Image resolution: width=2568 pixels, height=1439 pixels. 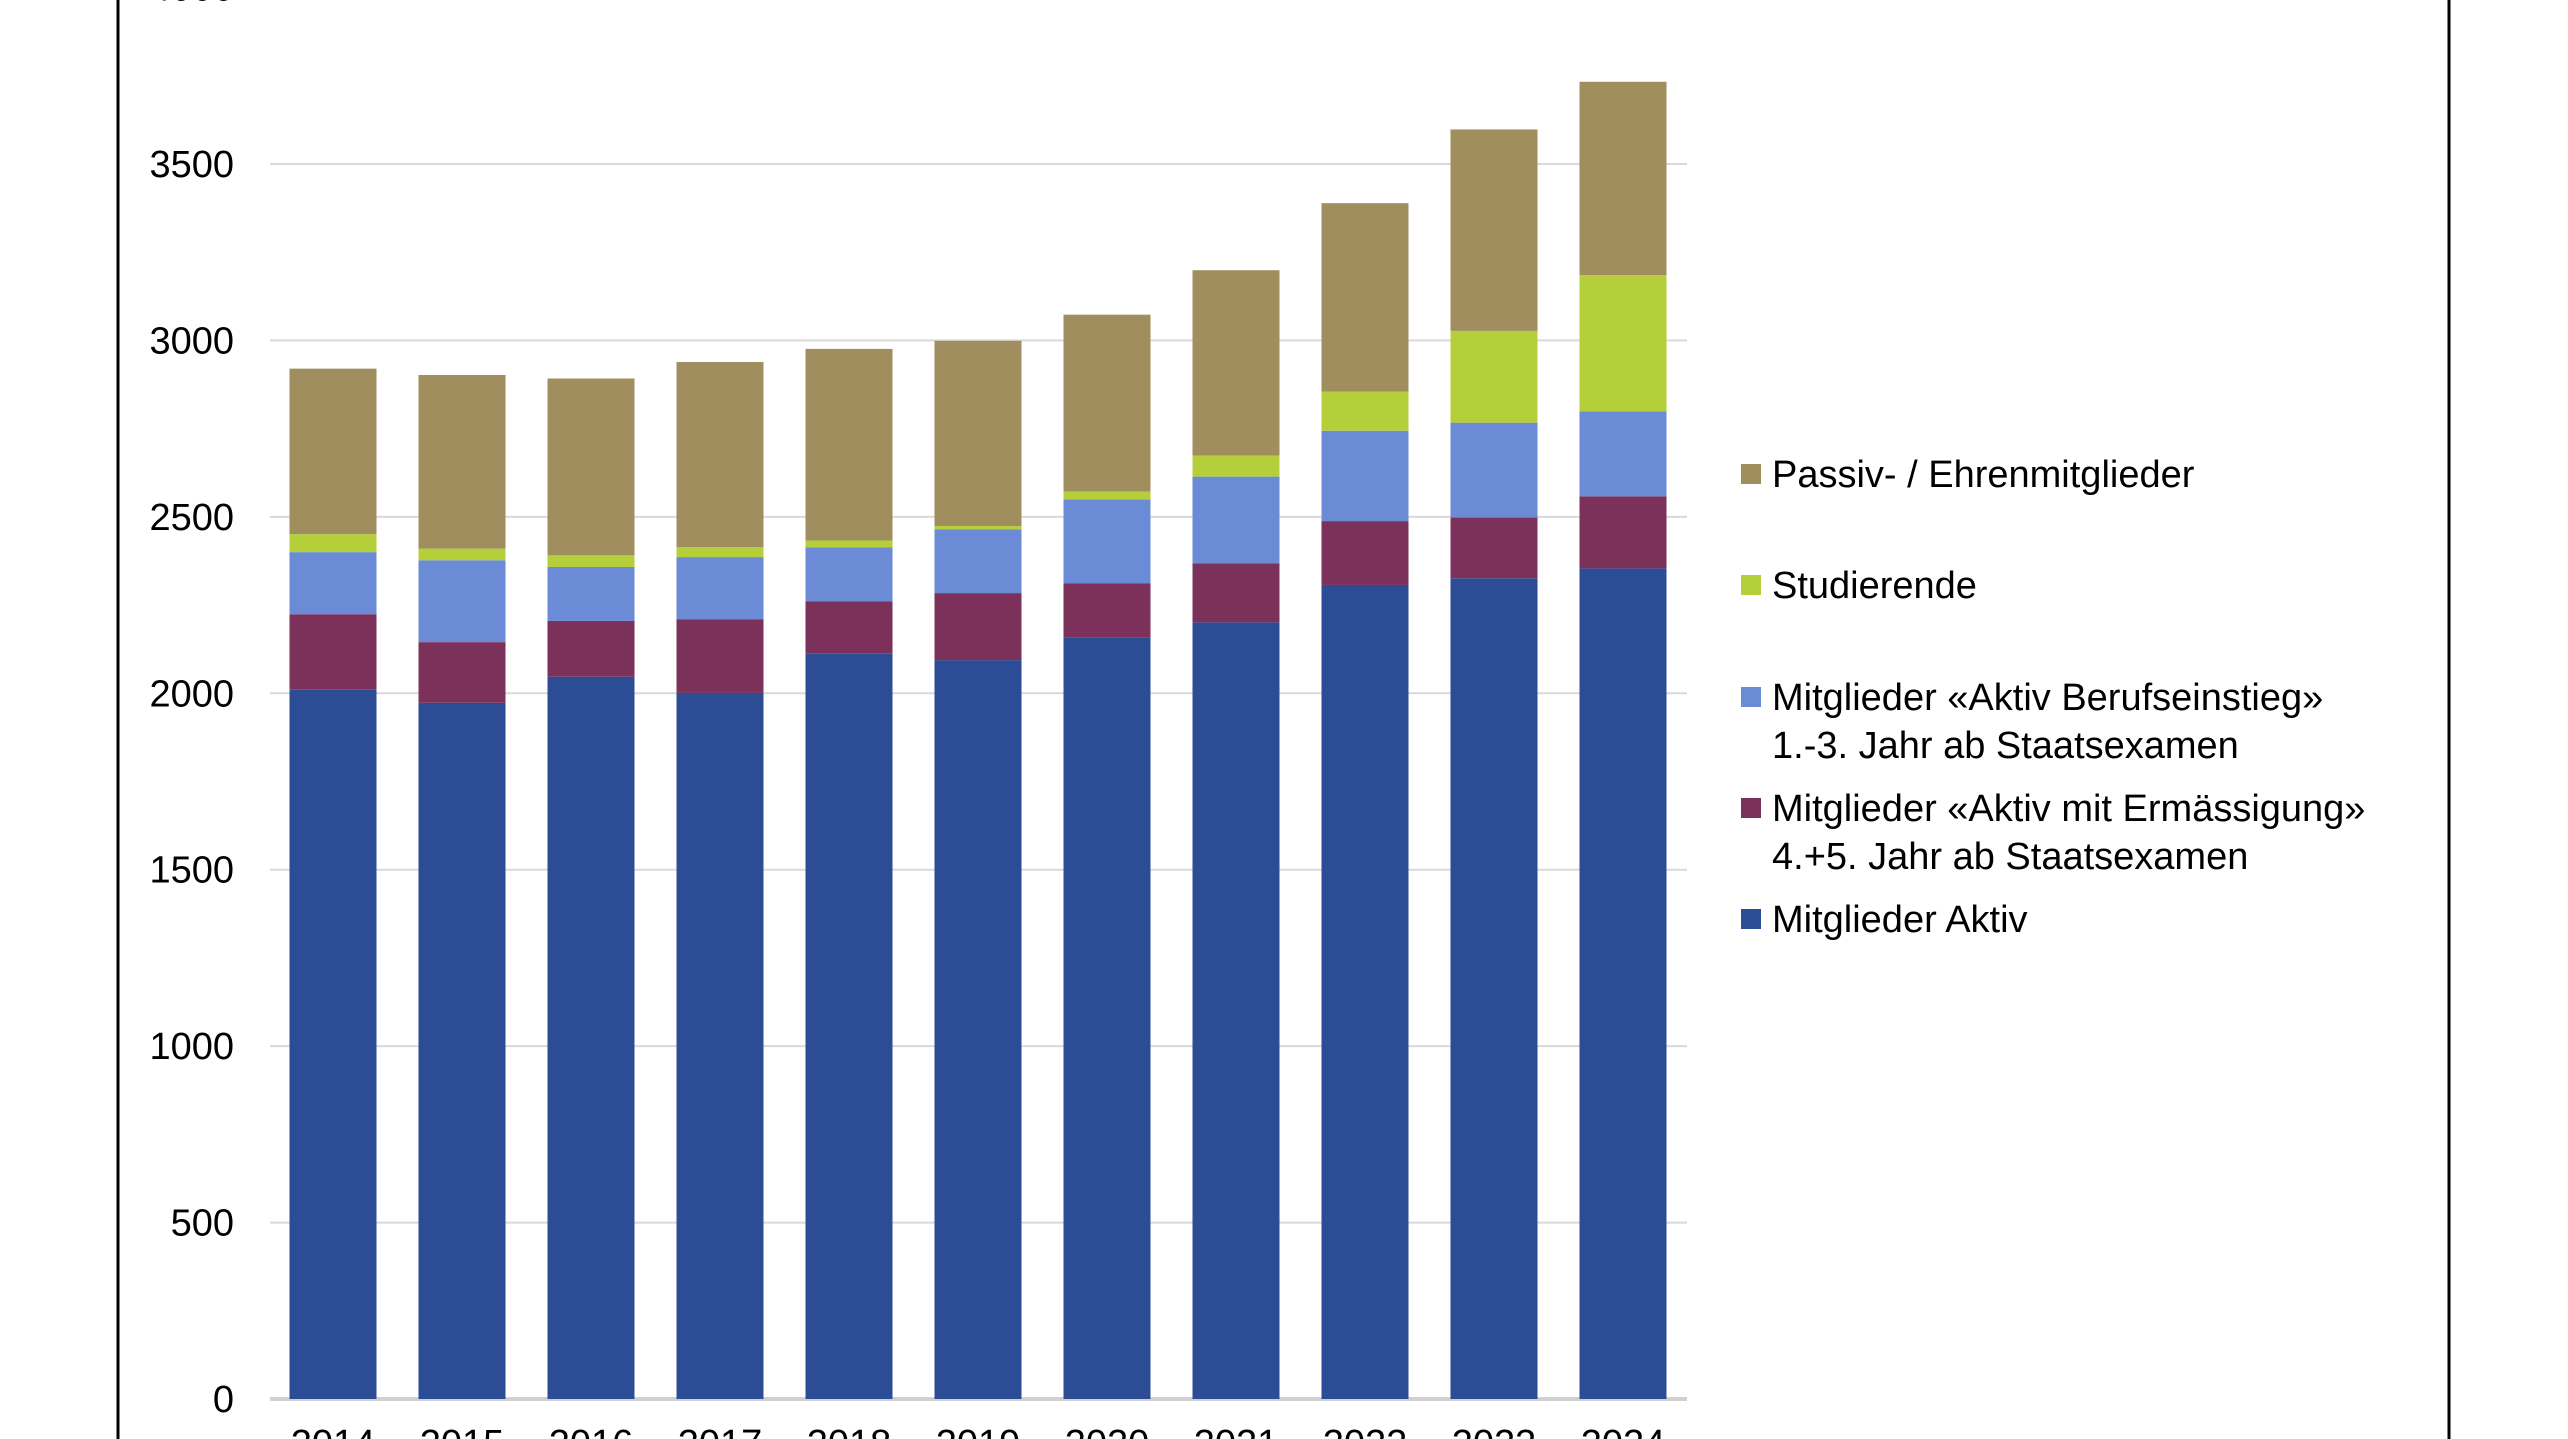 What do you see at coordinates (720, 1431) in the screenshot?
I see `x-tick-label: 2017` at bounding box center [720, 1431].